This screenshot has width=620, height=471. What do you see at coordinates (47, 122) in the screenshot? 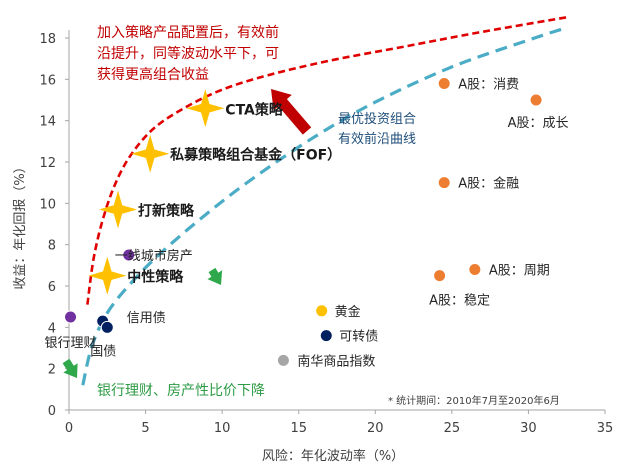
I see `y-tick-label: 14` at bounding box center [47, 122].